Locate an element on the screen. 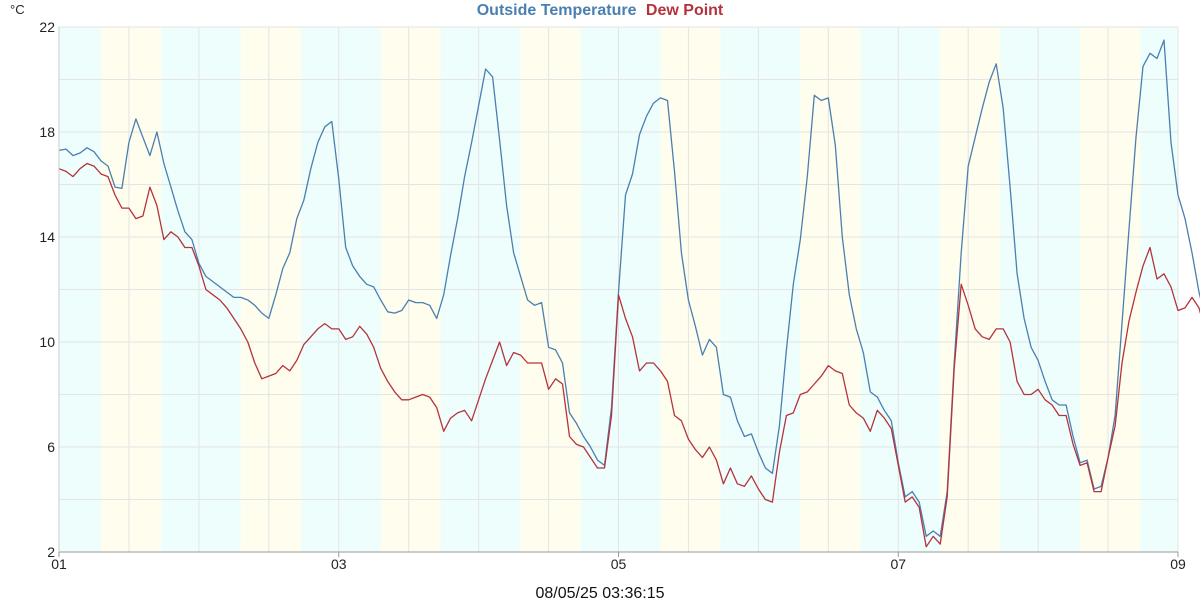 This screenshot has width=1200, height=600. footer-timestamp: 08/05/25 03:36:15 is located at coordinates (599, 592).